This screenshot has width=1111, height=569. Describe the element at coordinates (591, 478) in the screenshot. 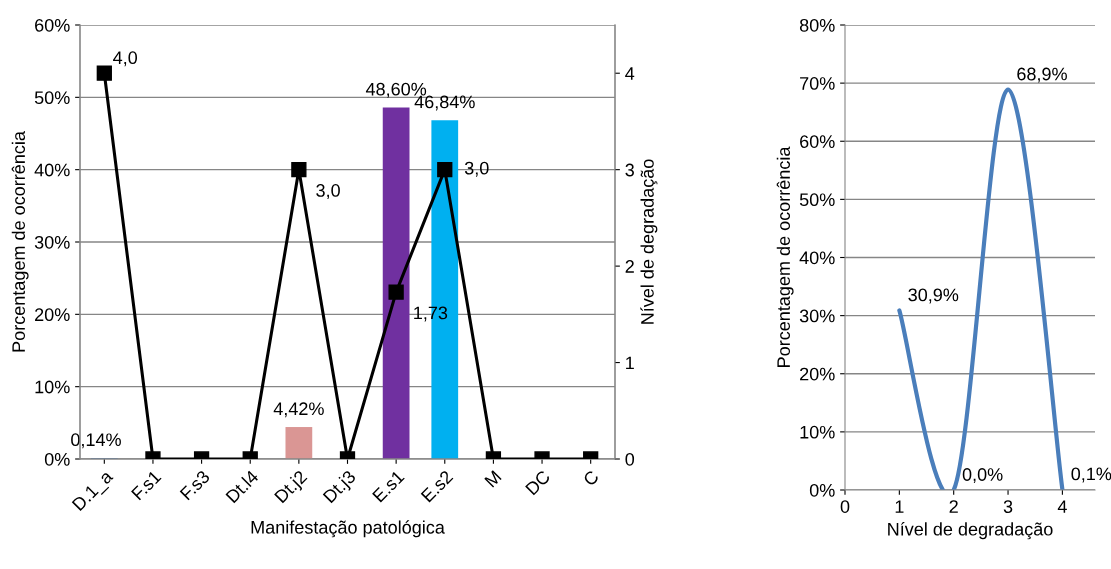

I see `x-tick-label: C` at that location.